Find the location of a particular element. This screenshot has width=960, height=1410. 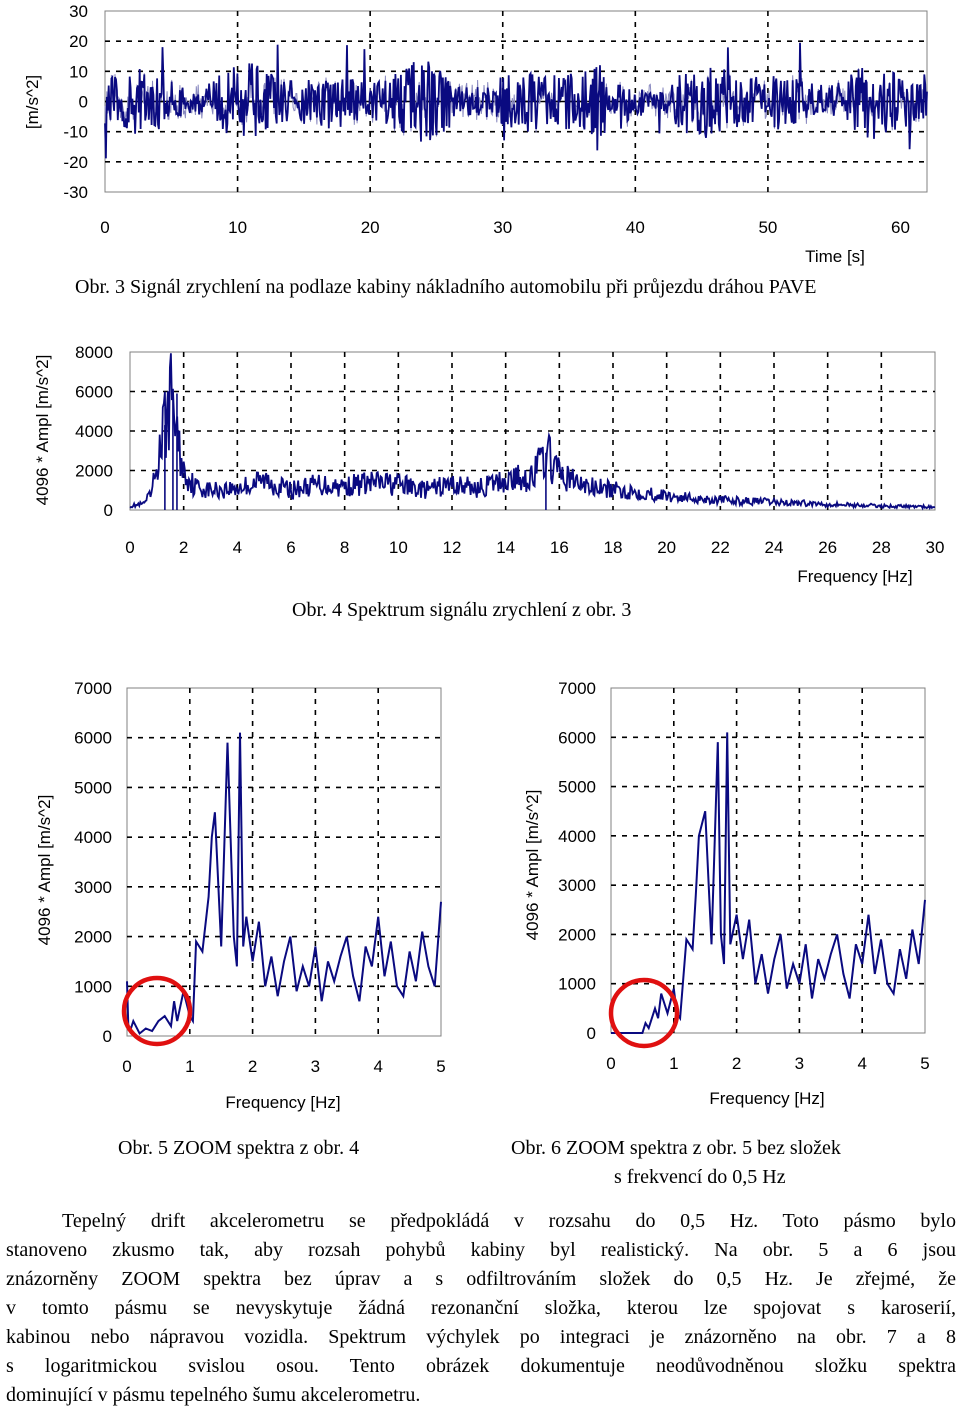

y-tick-label: -10 is located at coordinates (75, 132).